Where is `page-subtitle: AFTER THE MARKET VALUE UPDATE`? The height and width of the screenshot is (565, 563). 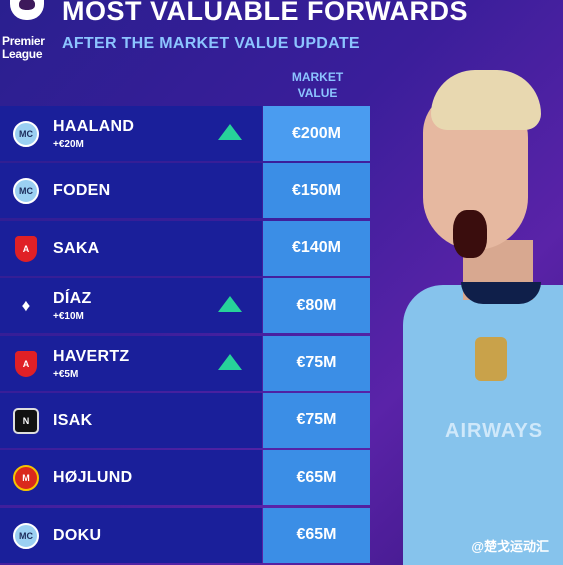 page-subtitle: AFTER THE MARKET VALUE UPDATE is located at coordinates (211, 43).